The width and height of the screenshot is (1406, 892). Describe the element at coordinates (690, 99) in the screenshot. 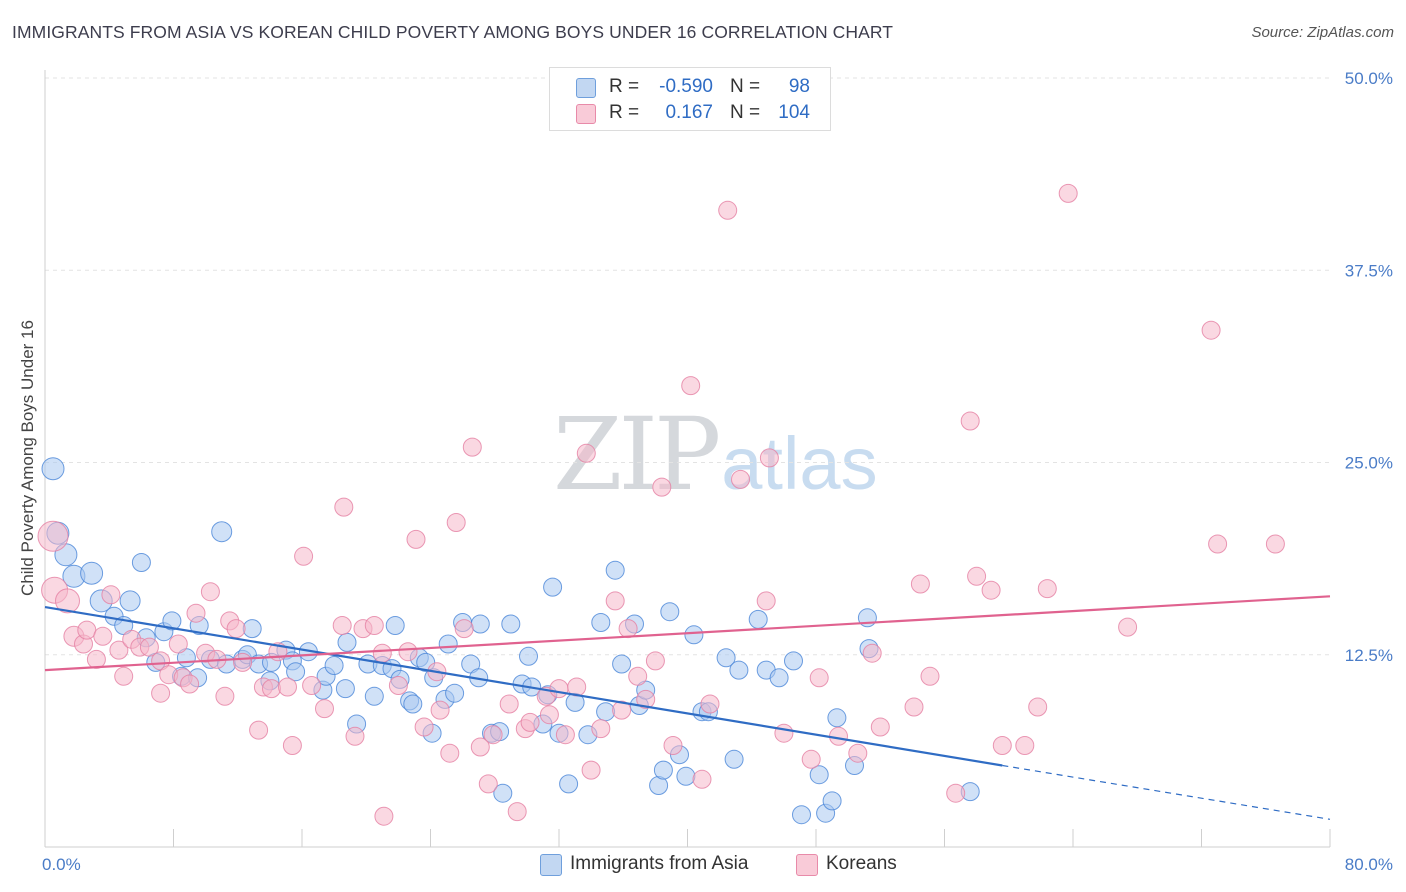

I see `correlation-legend: R = -0.590 N = 98 R = 0.167 N = 104` at that location.